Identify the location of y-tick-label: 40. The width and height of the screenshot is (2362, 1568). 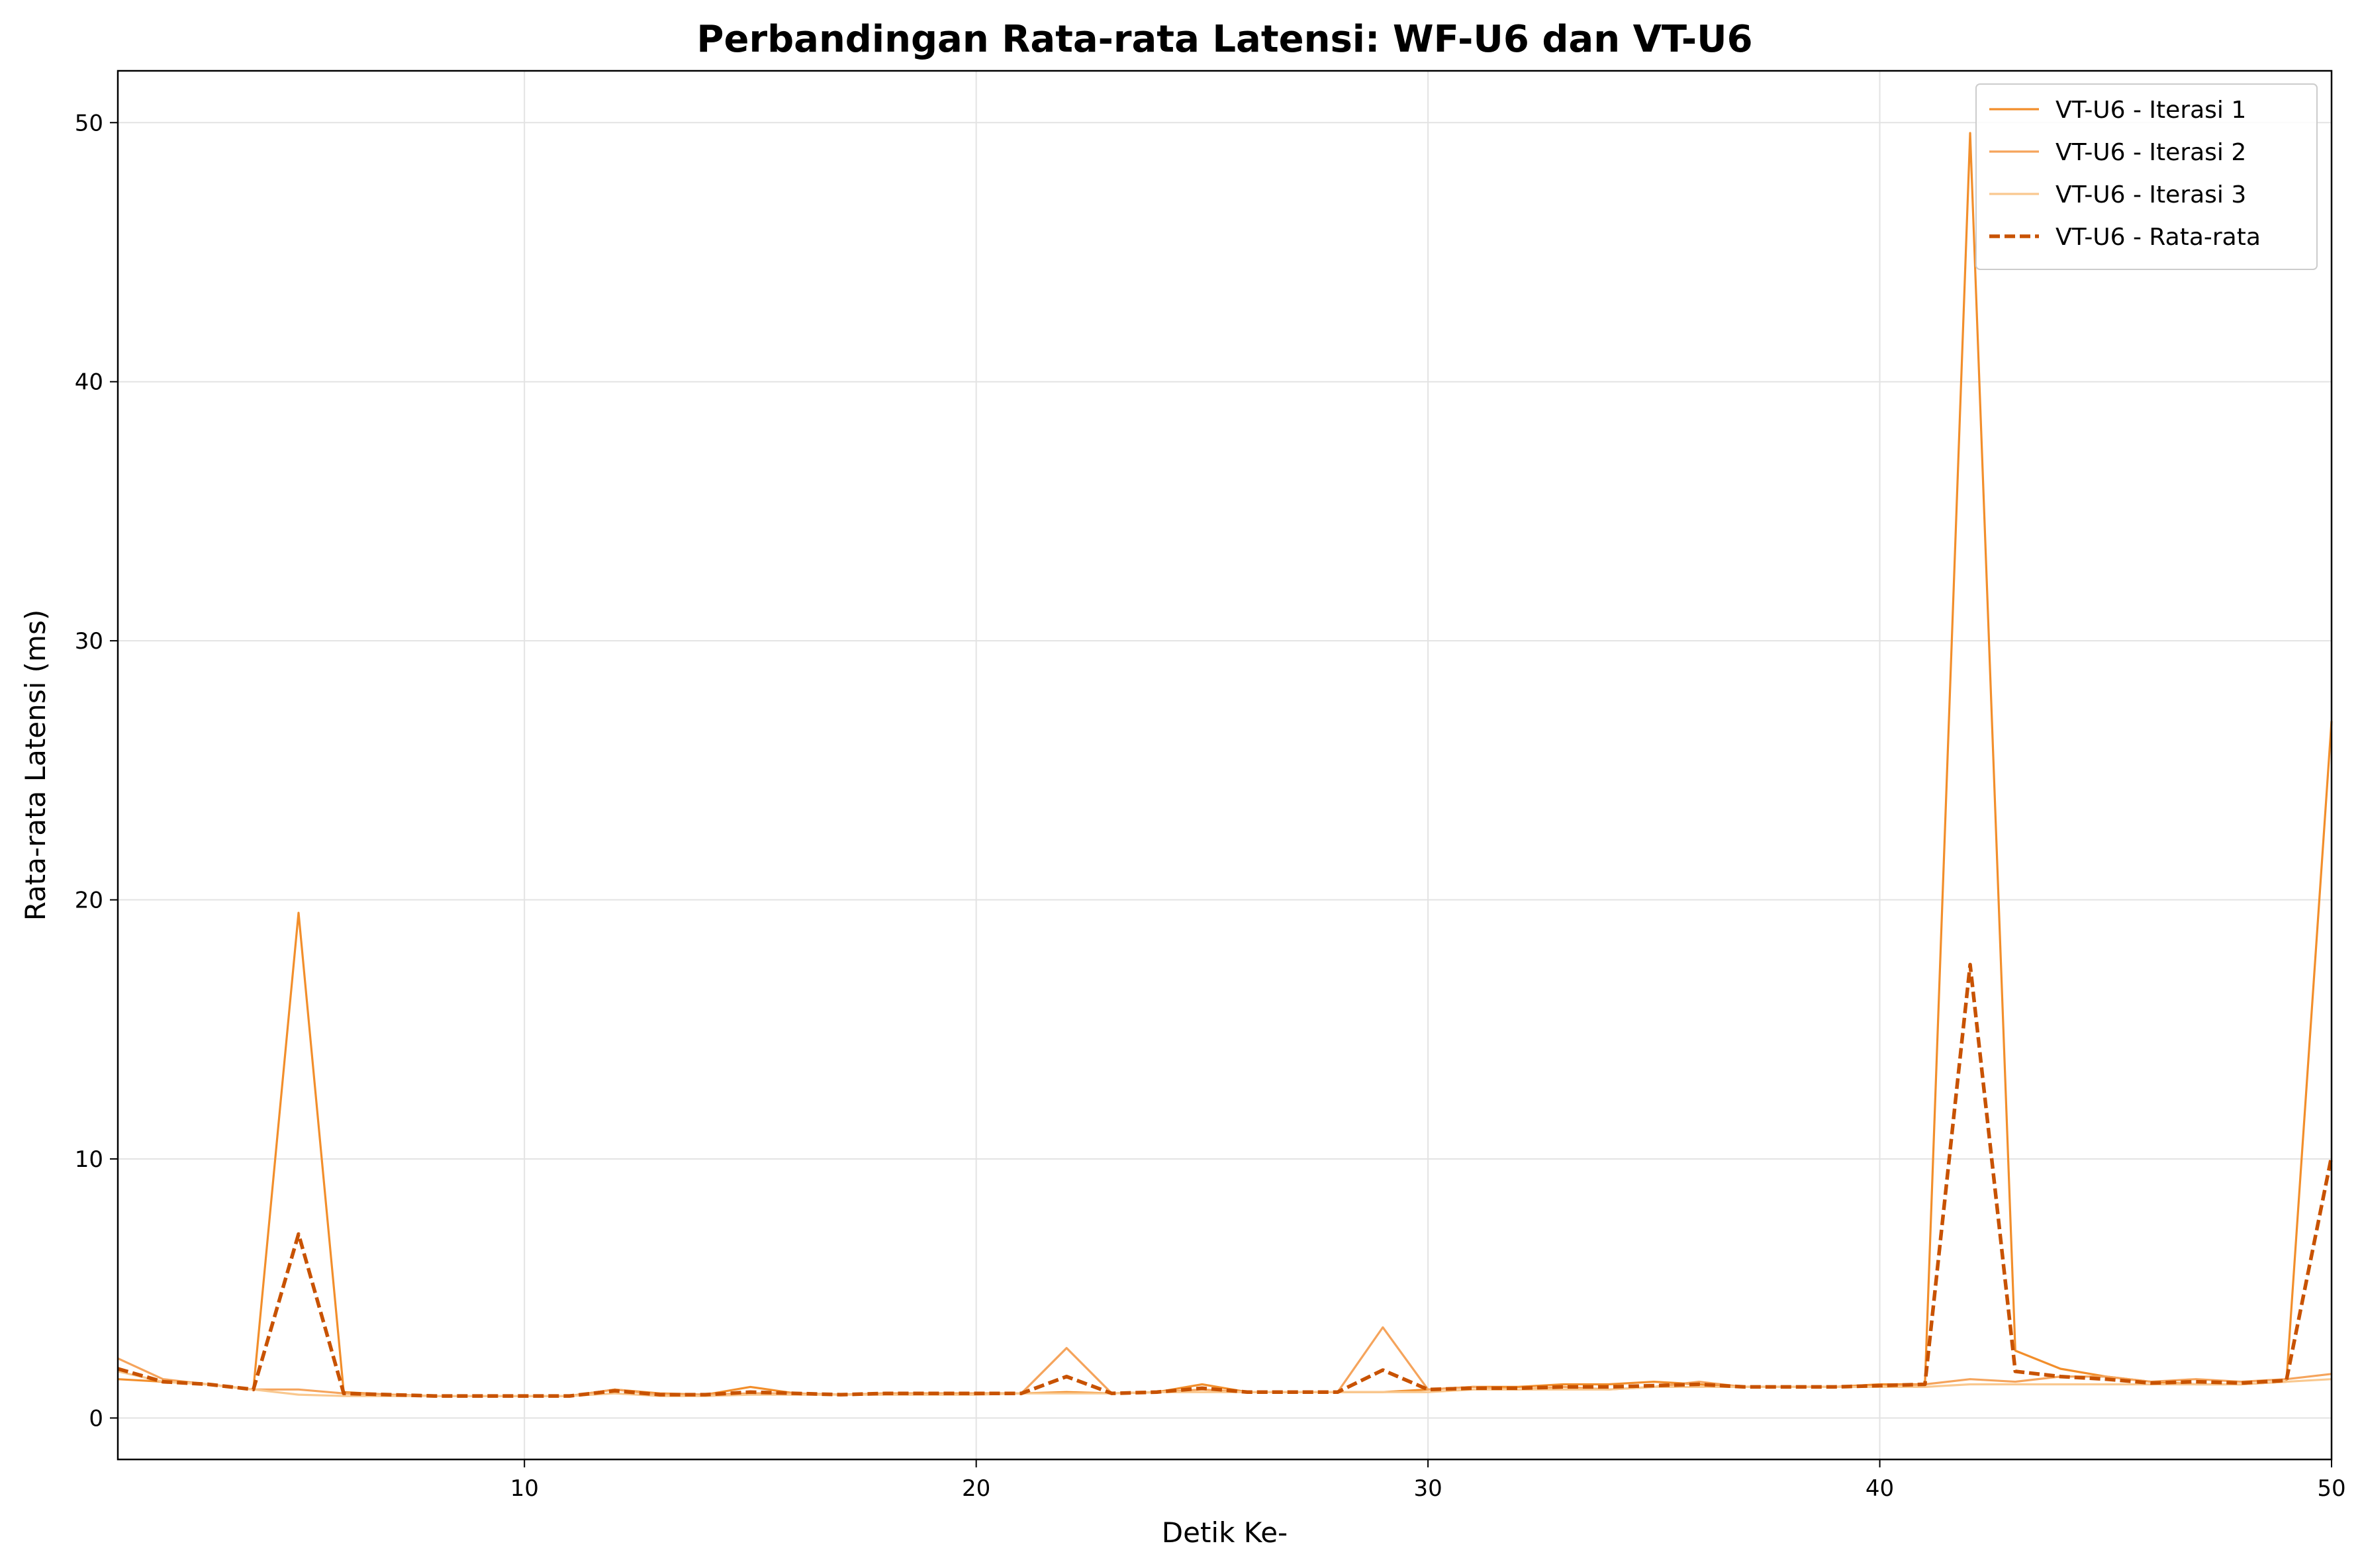
(89, 382).